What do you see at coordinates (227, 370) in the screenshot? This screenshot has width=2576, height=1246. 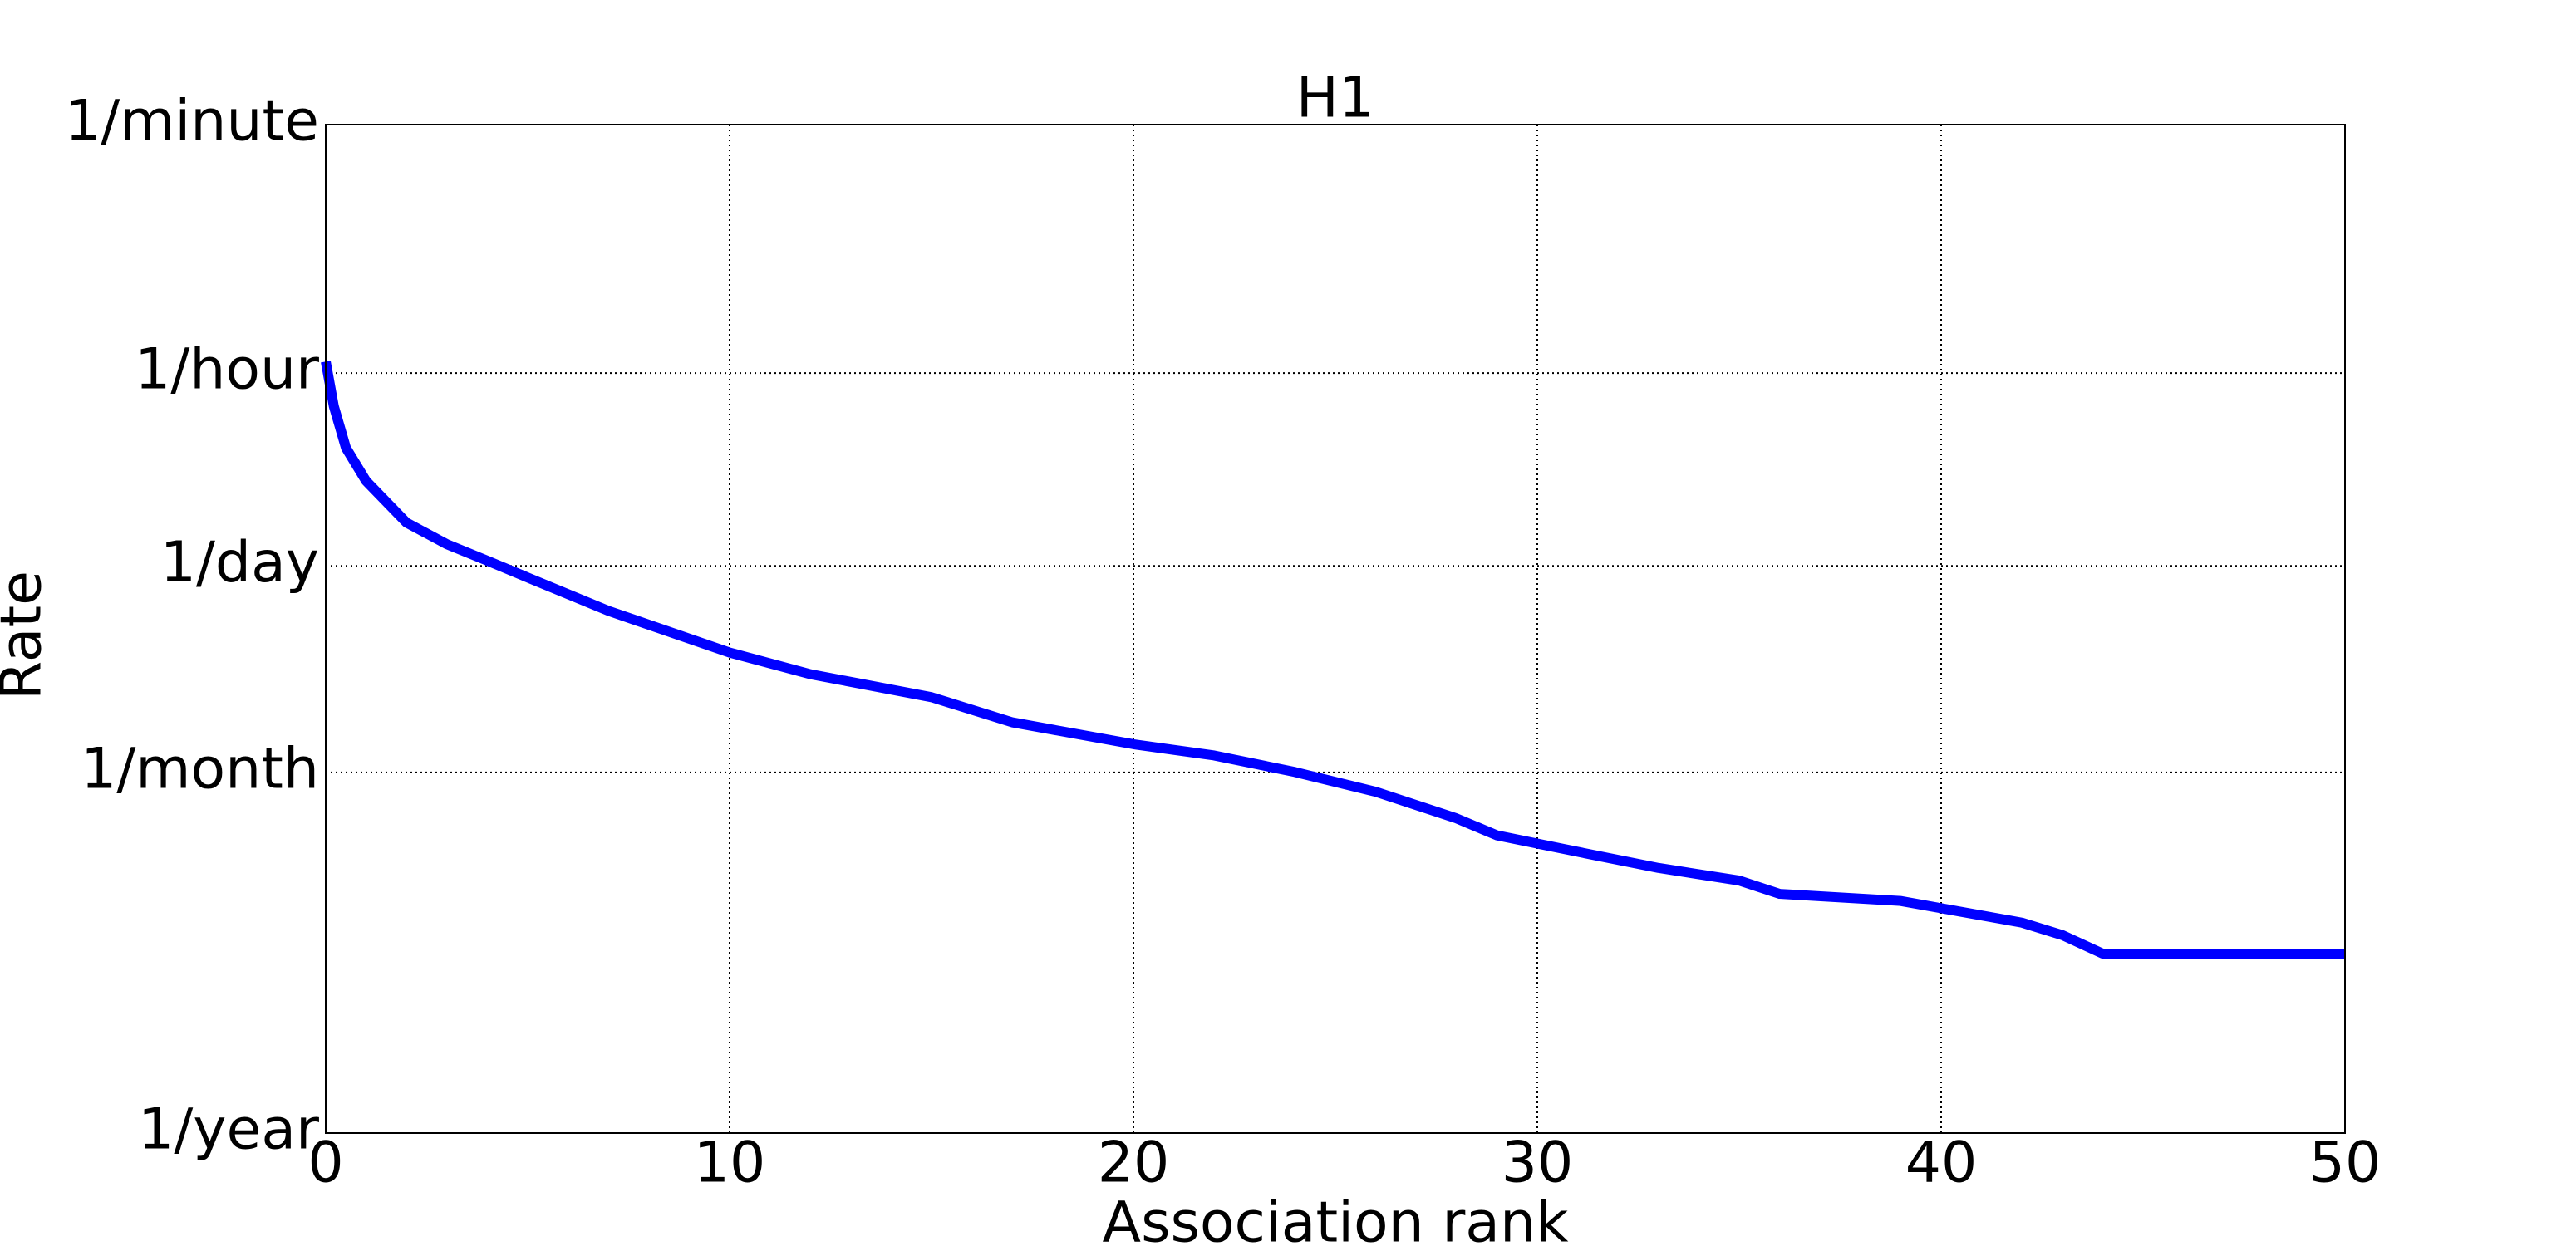 I see `y-tick-label: 1/hour` at bounding box center [227, 370].